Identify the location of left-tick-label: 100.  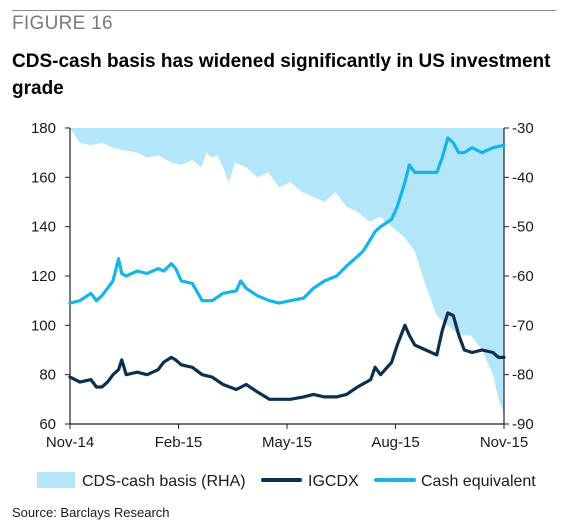
(43, 325).